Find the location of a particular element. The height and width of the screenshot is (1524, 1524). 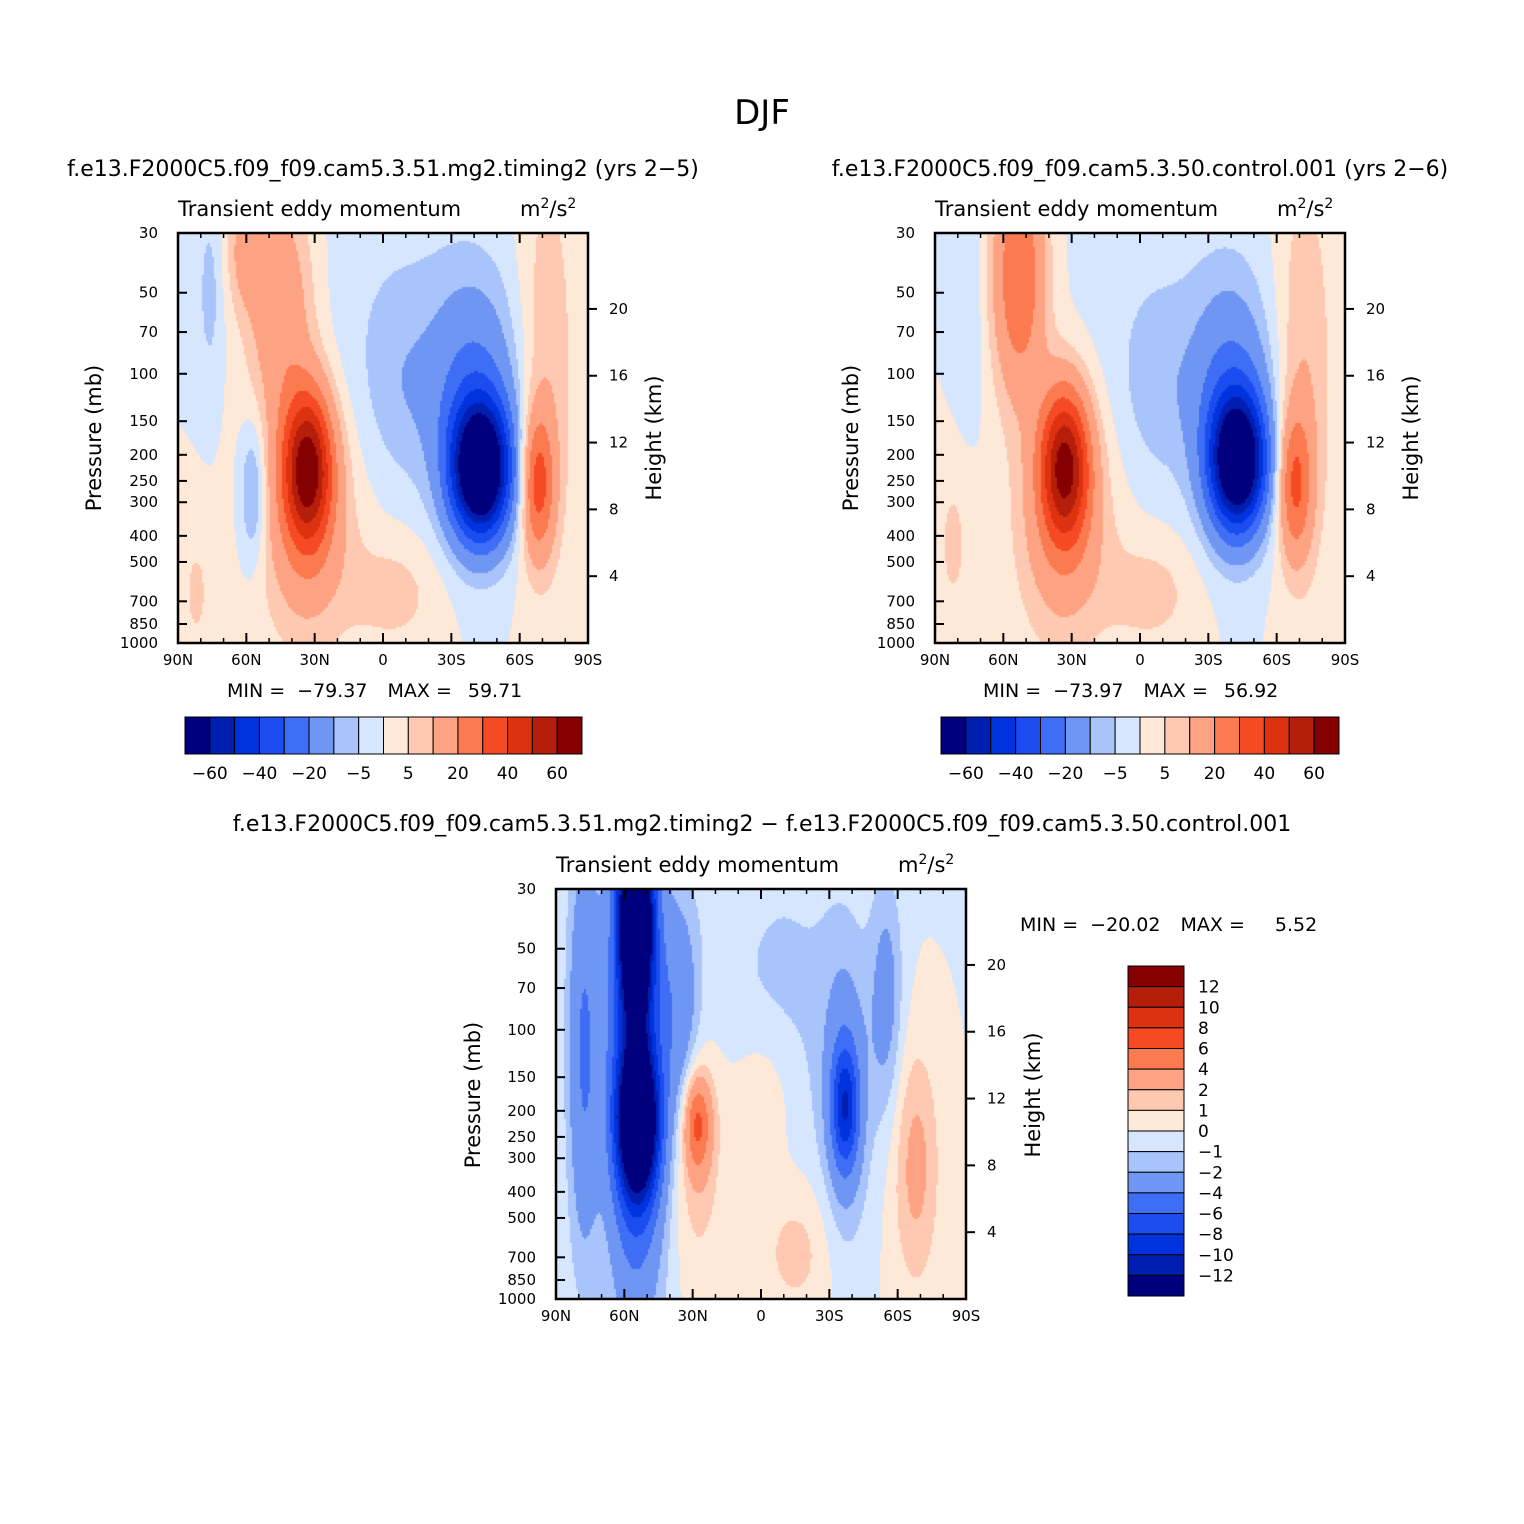

panel-control-colorbar-label: 60 is located at coordinates (1314, 774).